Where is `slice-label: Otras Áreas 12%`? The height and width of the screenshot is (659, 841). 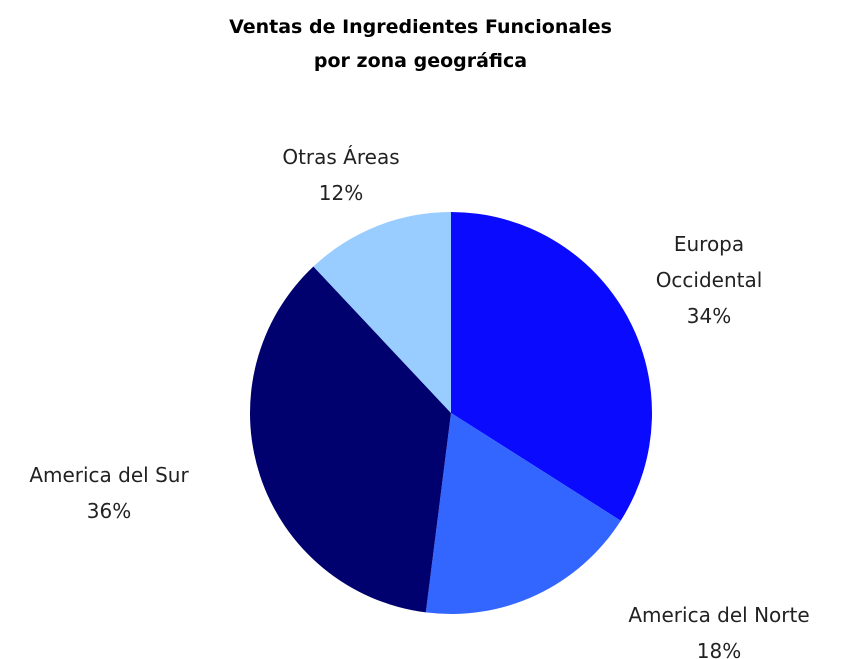 slice-label: Otras Áreas 12% is located at coordinates (341, 175).